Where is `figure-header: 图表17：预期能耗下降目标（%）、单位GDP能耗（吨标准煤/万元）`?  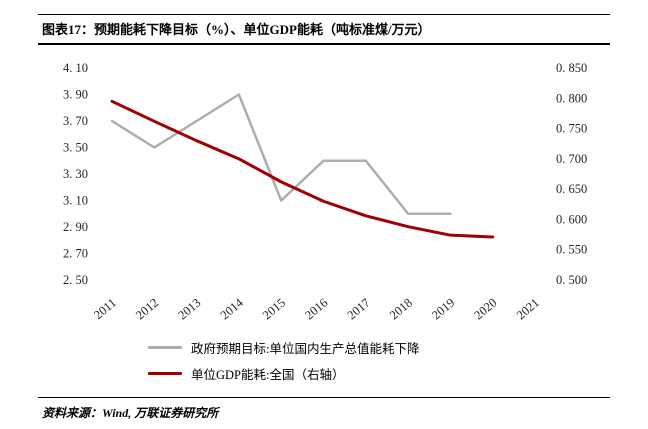 figure-header: 图表17：预期能耗下降目标（%）、单位GDP能耗（吨标准煤/万元） is located at coordinates (324, 29).